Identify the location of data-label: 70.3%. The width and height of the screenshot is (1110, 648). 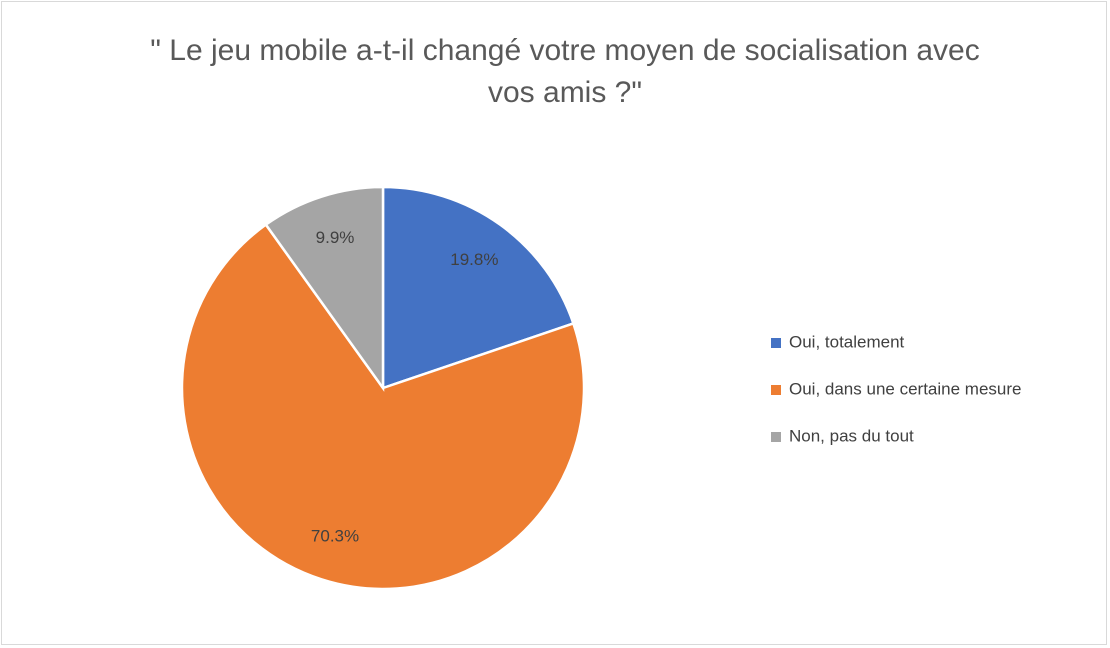
(335, 536).